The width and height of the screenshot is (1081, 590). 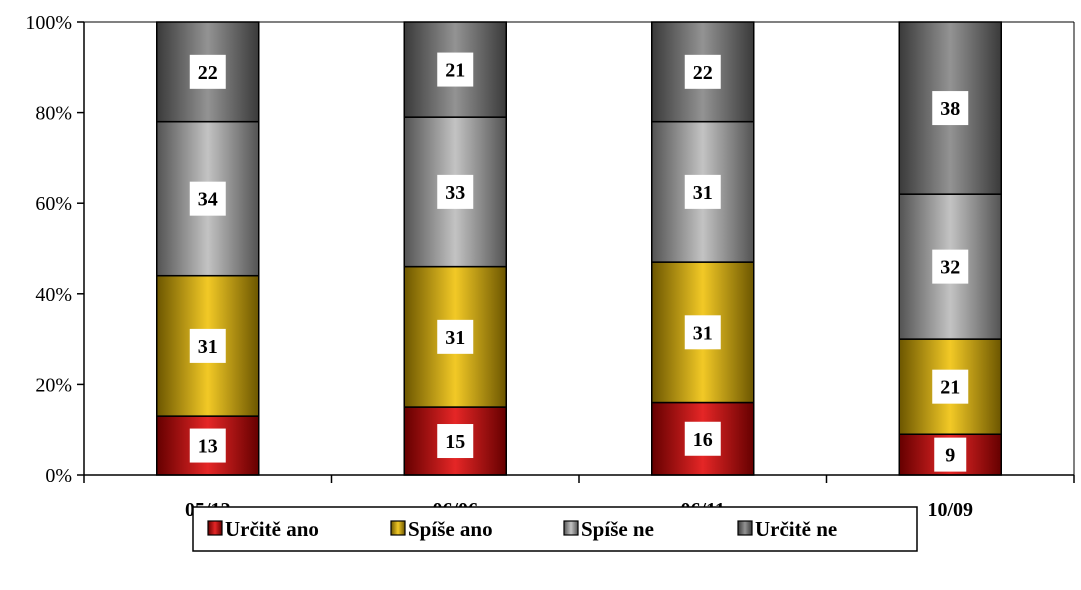 I want to click on y-tick-label: 60%, so click(x=53, y=204).